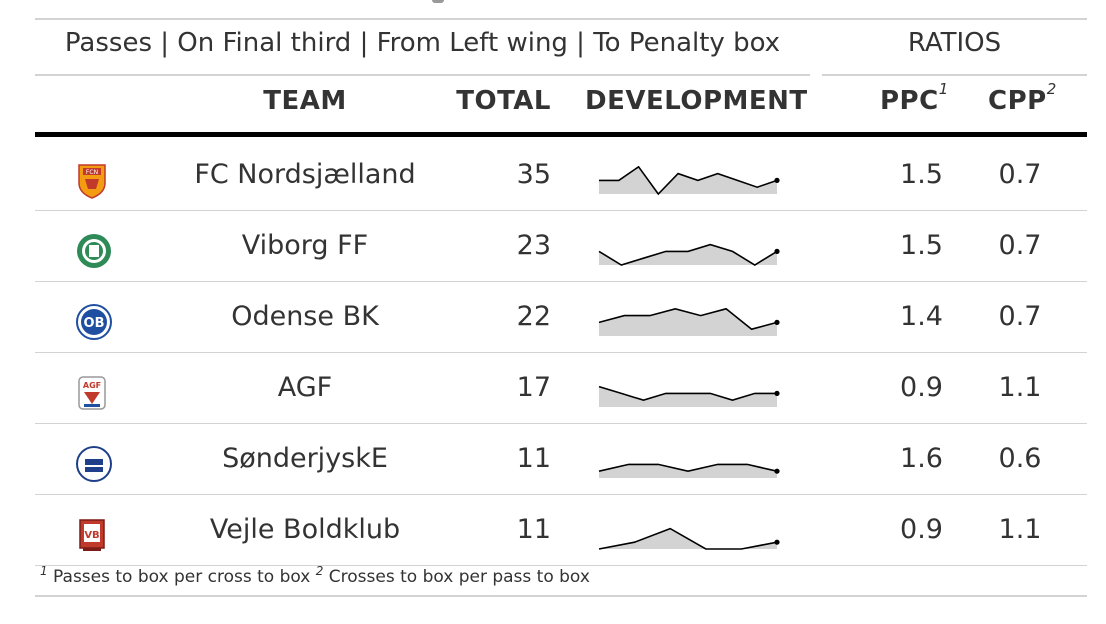 Image resolution: width=1106 pixels, height=624 pixels. I want to click on svg-text: FCN, so click(92, 172).